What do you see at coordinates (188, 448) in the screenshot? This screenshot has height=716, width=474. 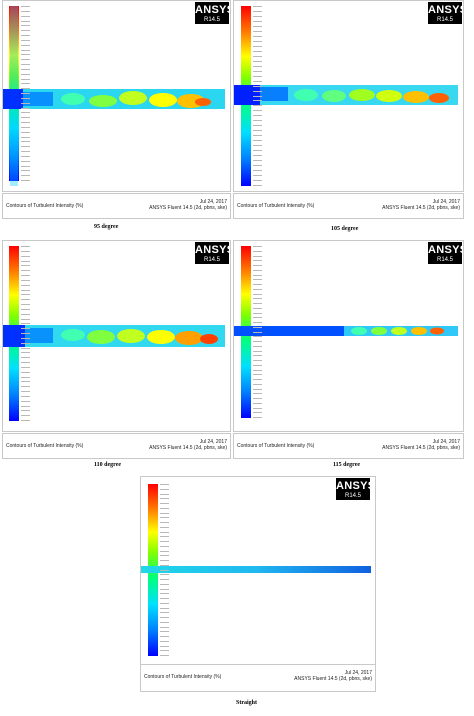 I see `solver-info: ANSYS Fluent 14.5 (2d, pbns, ske)` at bounding box center [188, 448].